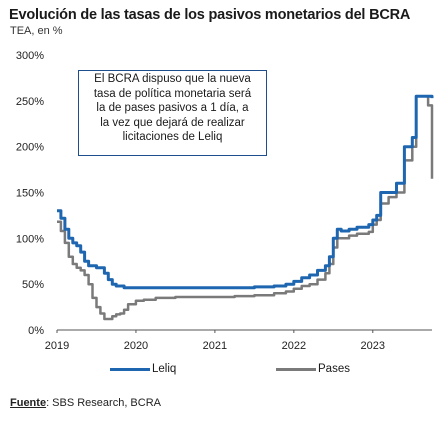  What do you see at coordinates (33, 285) in the screenshot?
I see `y-tick-label: 50%` at bounding box center [33, 285].